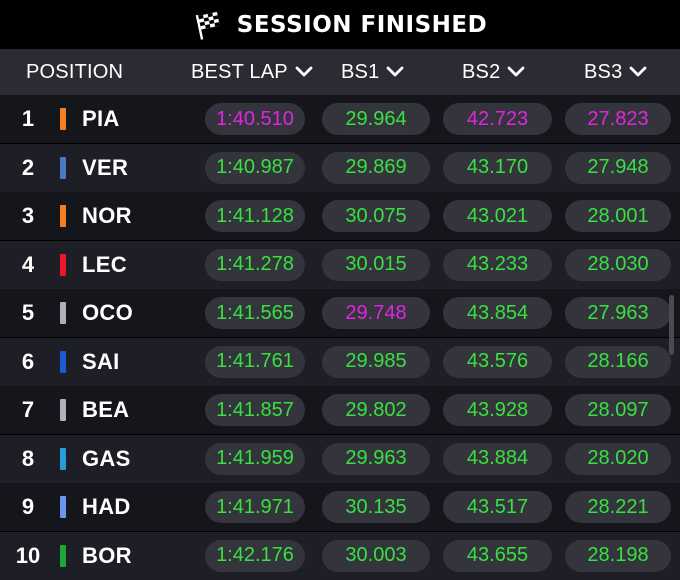  I want to click on table-row: 5 OCO 1:41.565 29.748 43.854 27.963, so click(340, 313).